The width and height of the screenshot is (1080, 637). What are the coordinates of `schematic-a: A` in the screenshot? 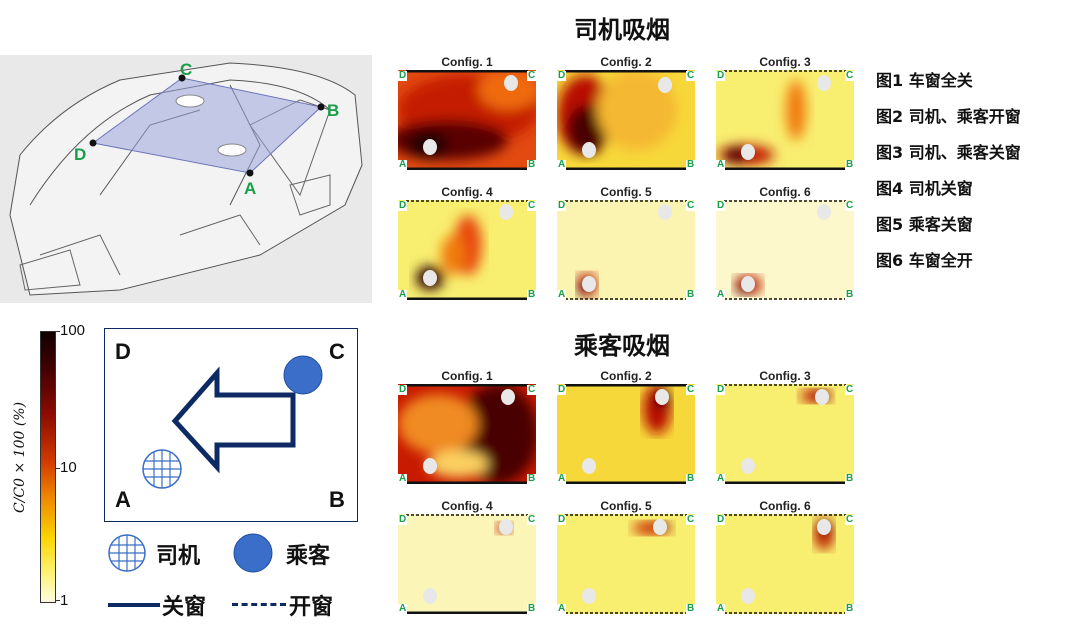 It's located at (123, 499).